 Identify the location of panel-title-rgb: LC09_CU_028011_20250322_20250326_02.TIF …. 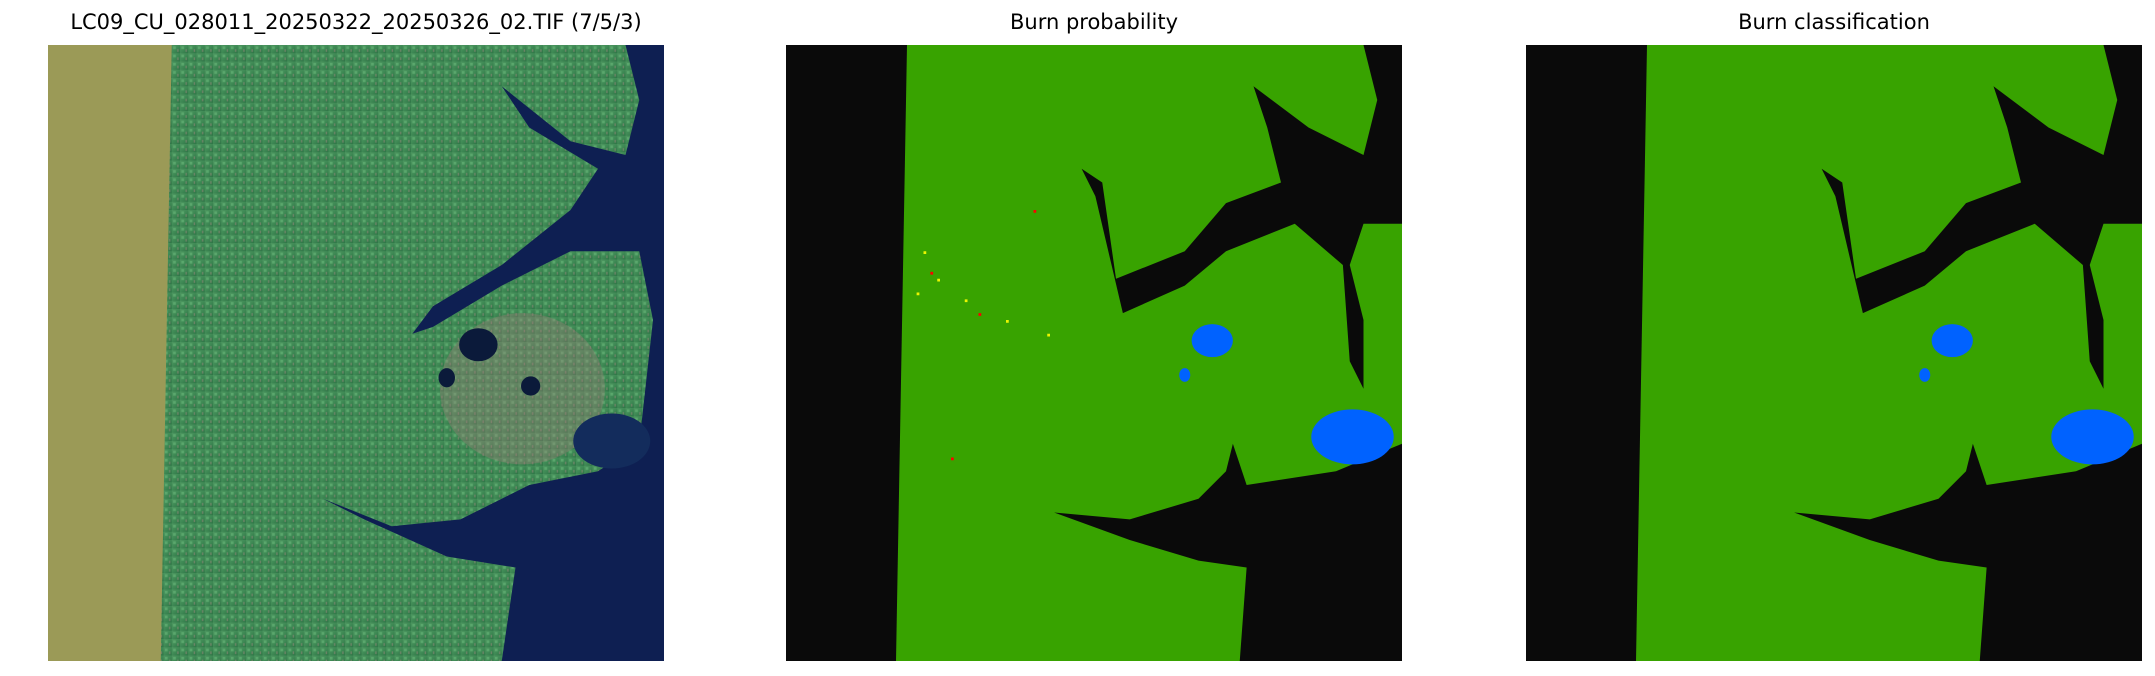
(356, 22).